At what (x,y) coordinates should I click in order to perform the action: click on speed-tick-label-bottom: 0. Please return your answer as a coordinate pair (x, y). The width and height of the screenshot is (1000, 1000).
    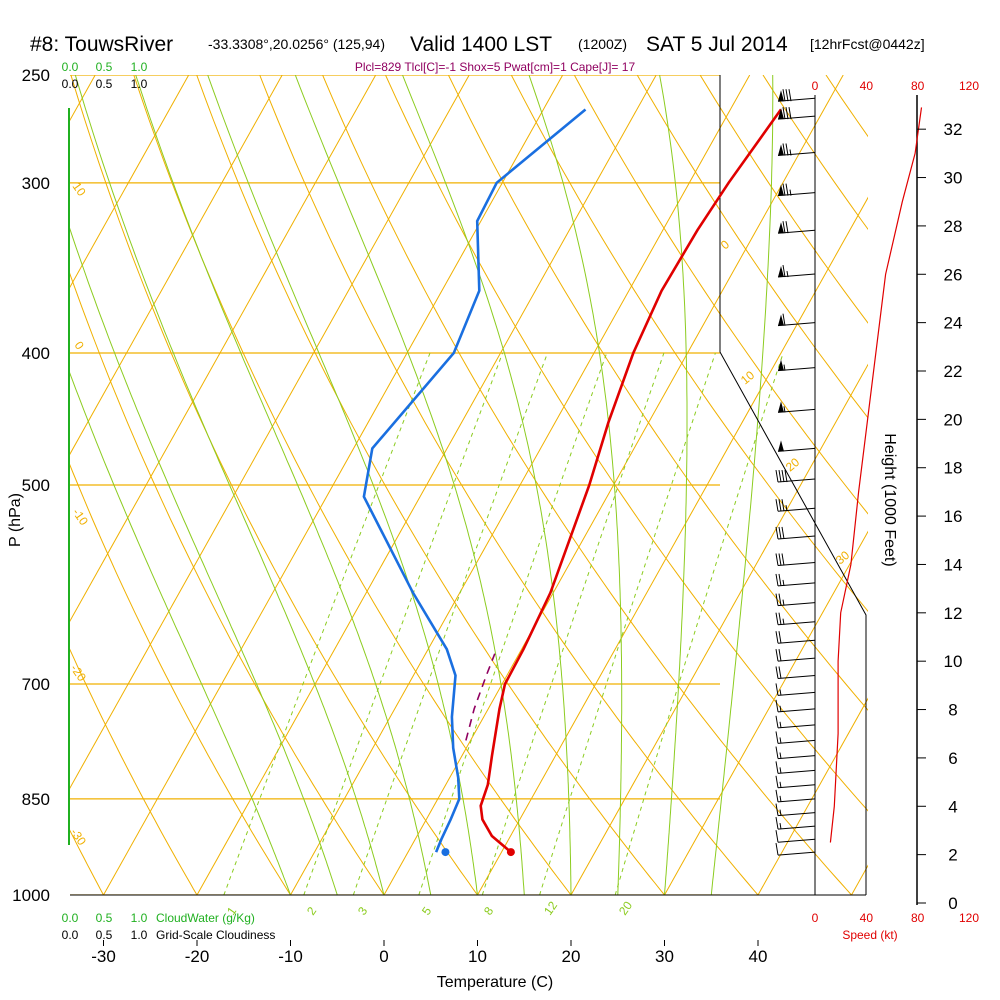
    Looking at the image, I should click on (815, 918).